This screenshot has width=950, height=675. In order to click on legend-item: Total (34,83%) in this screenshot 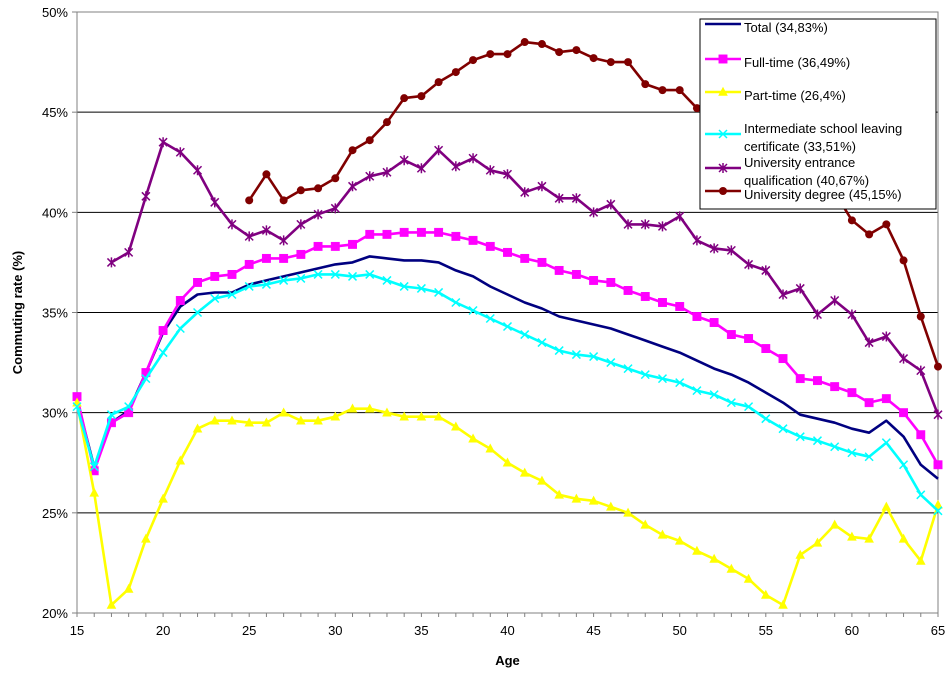, I will do `click(766, 27)`.